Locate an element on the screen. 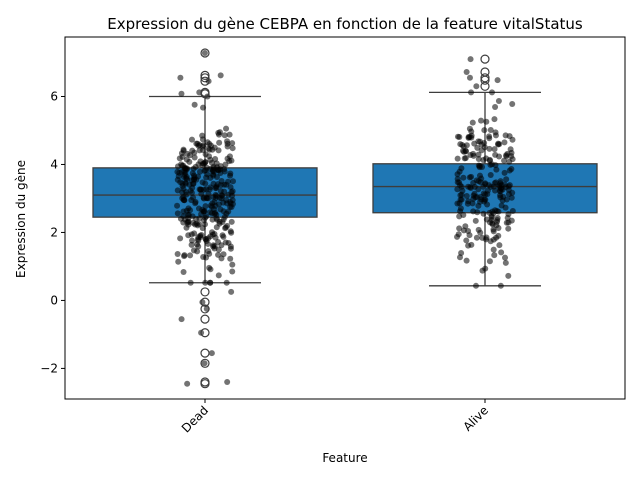  y-tick-label: −2 is located at coordinates (49, 368).